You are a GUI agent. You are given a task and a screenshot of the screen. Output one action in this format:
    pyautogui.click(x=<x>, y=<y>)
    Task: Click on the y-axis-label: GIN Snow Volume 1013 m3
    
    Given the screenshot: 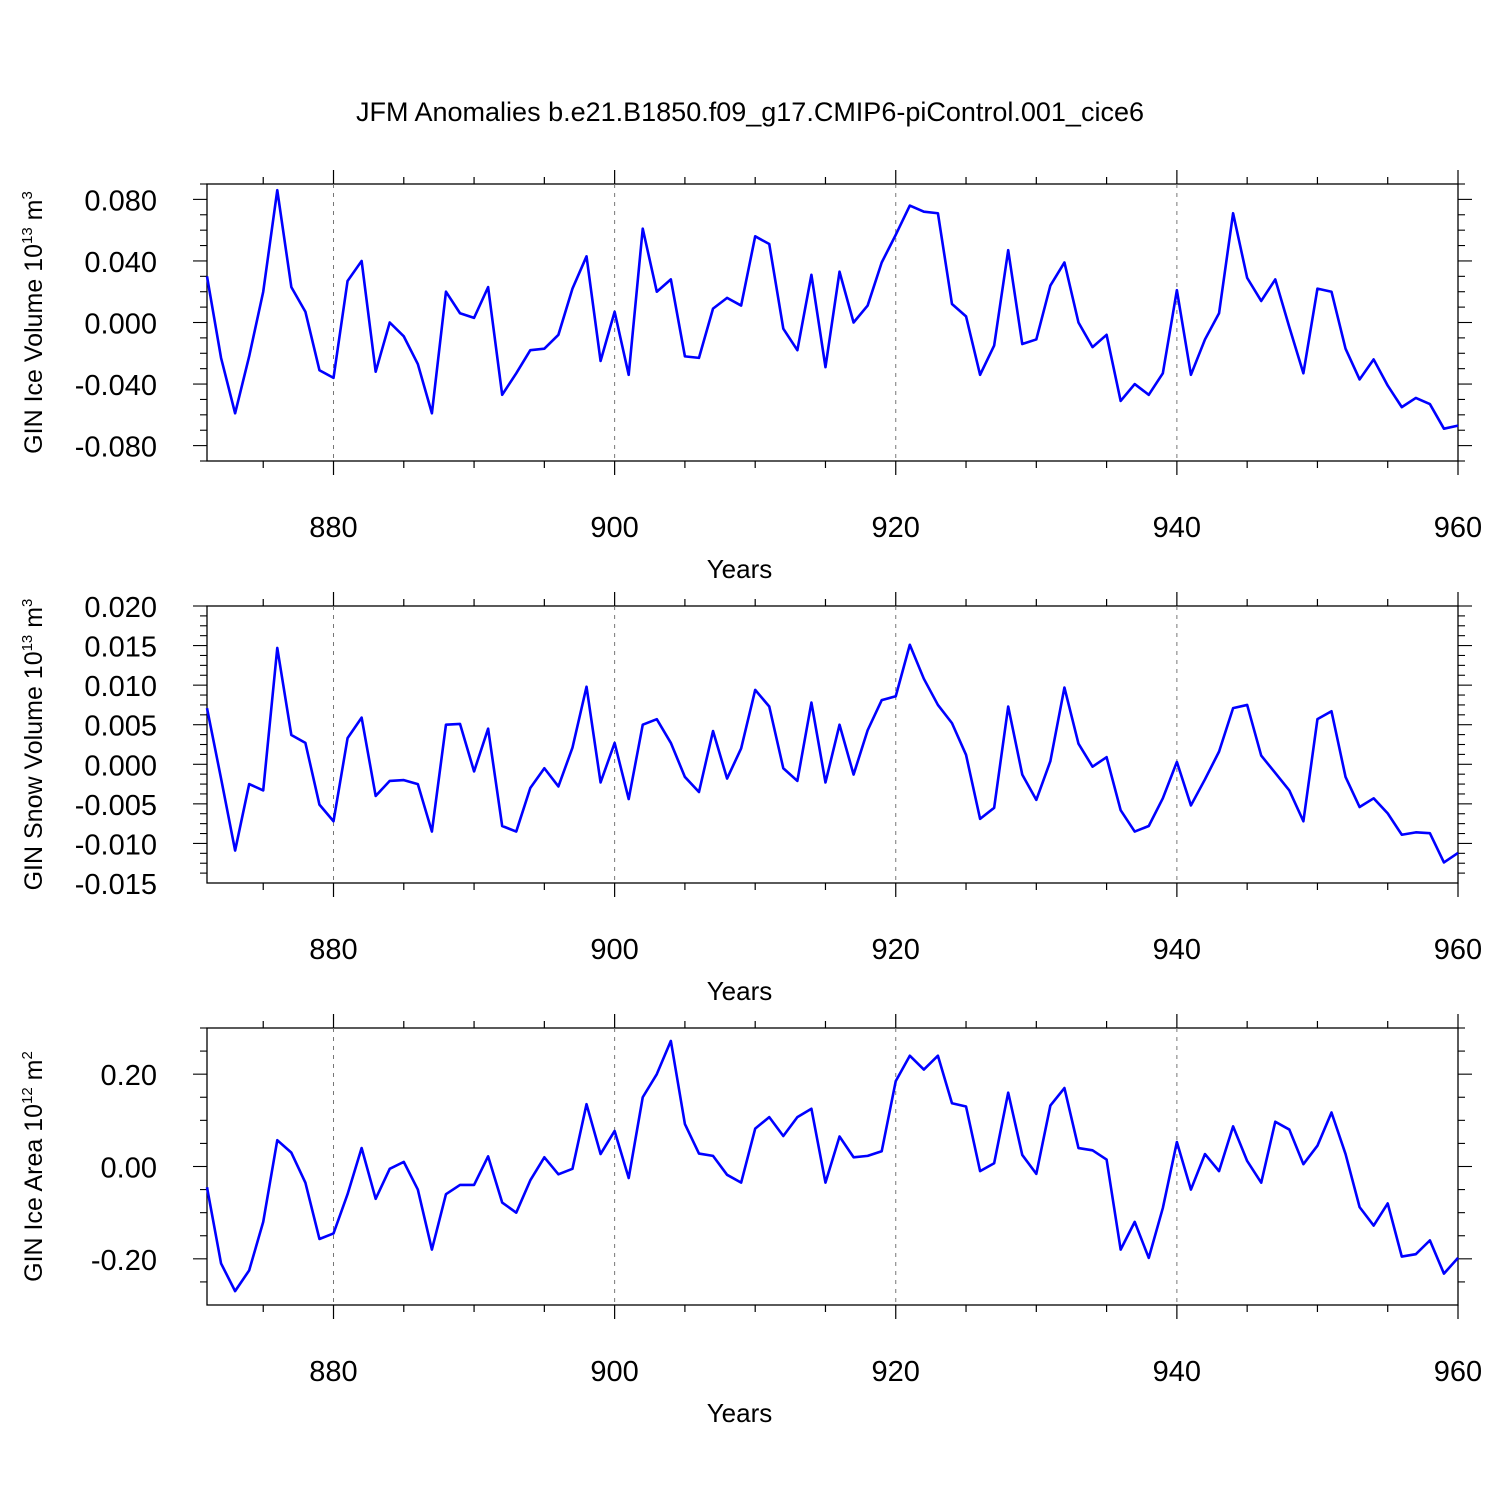 What is the action you would take?
    pyautogui.click(x=33, y=745)
    